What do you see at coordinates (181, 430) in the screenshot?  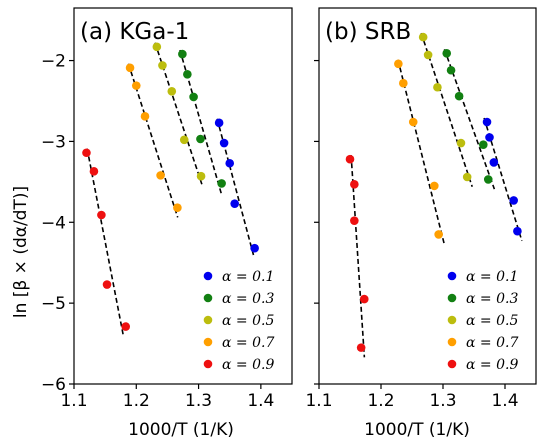 I see `x-axis-label-a: 1000/T (1/K)` at bounding box center [181, 430].